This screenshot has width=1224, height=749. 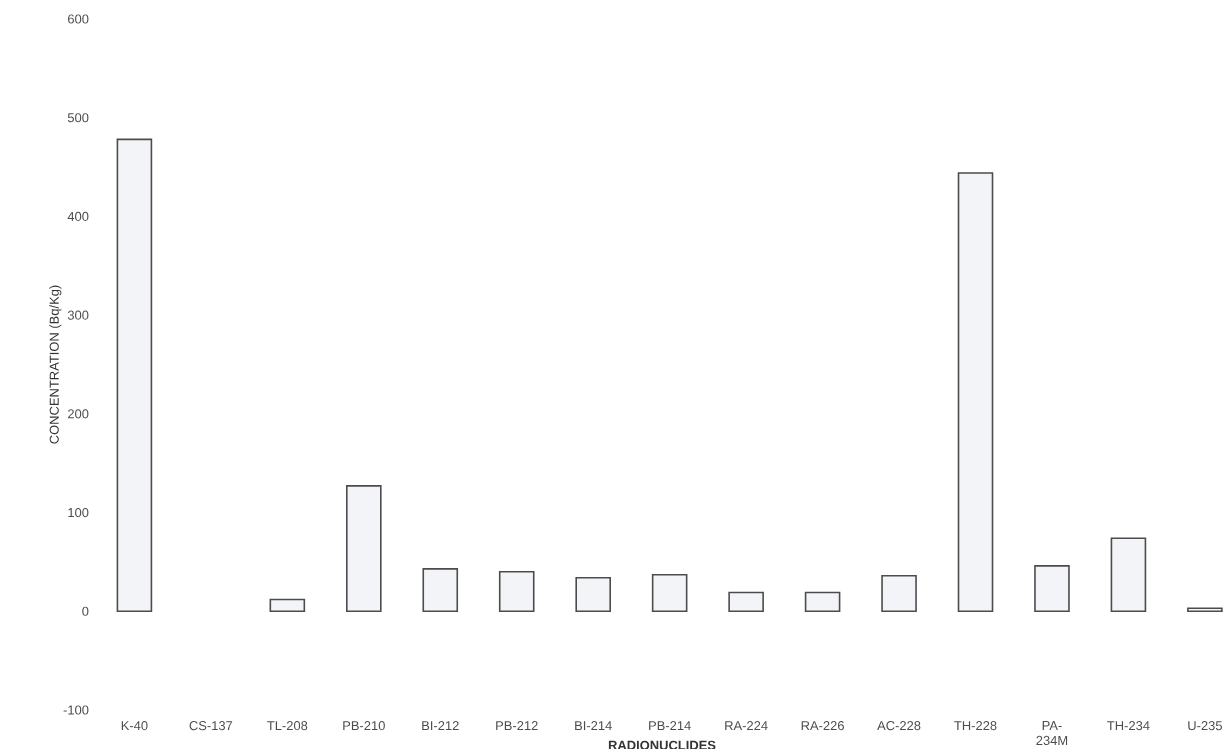 I want to click on y-tick-label: 400, so click(x=78, y=216).